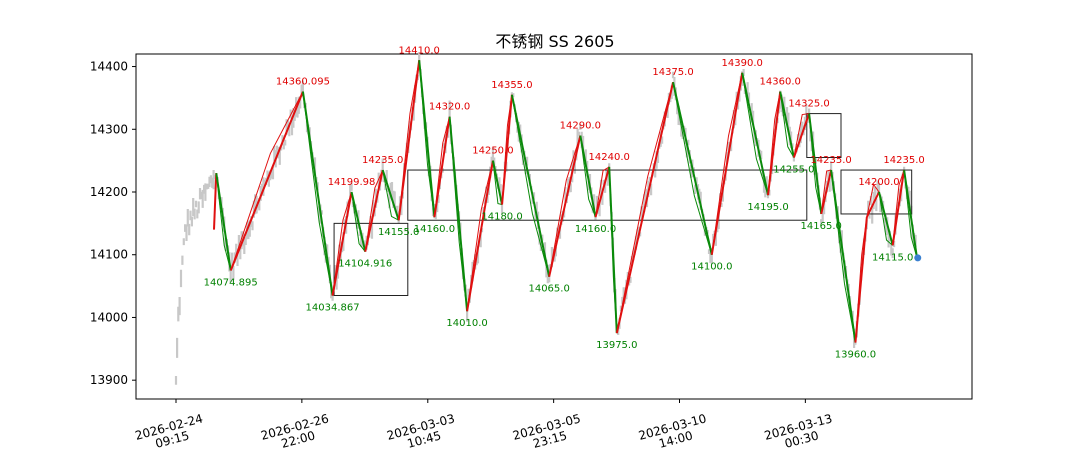 Image resolution: width=1080 pixels, height=450 pixels. What do you see at coordinates (333, 308) in the screenshot?
I see `trough-label: 14034.867` at bounding box center [333, 308].